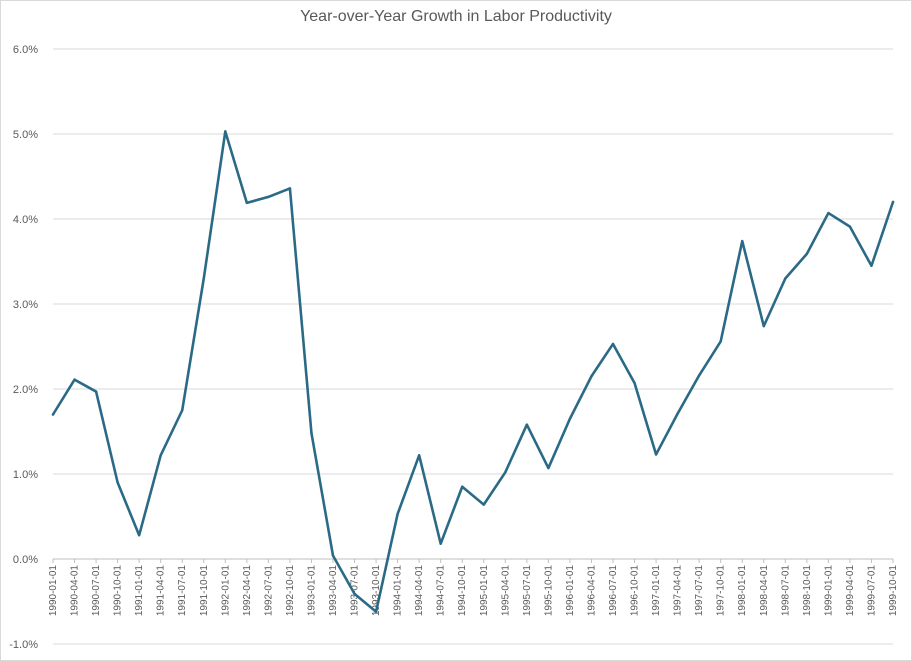 The image size is (912, 661). I want to click on x-tick-label: 1991-07-01, so click(182, 591).